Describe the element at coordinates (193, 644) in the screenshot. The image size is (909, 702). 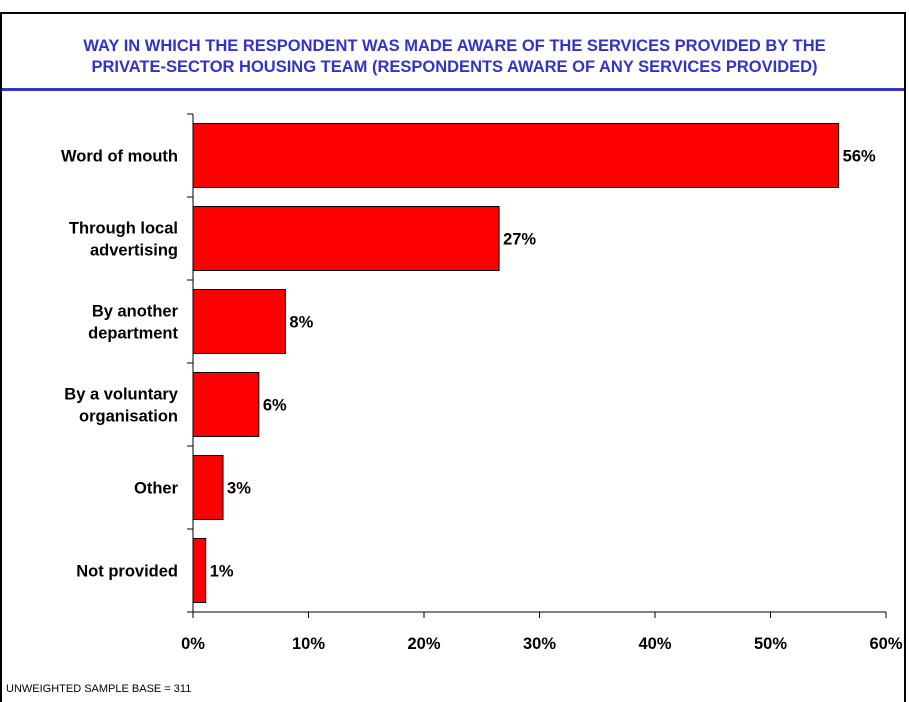
I see `x-tick-label: 0%` at that location.